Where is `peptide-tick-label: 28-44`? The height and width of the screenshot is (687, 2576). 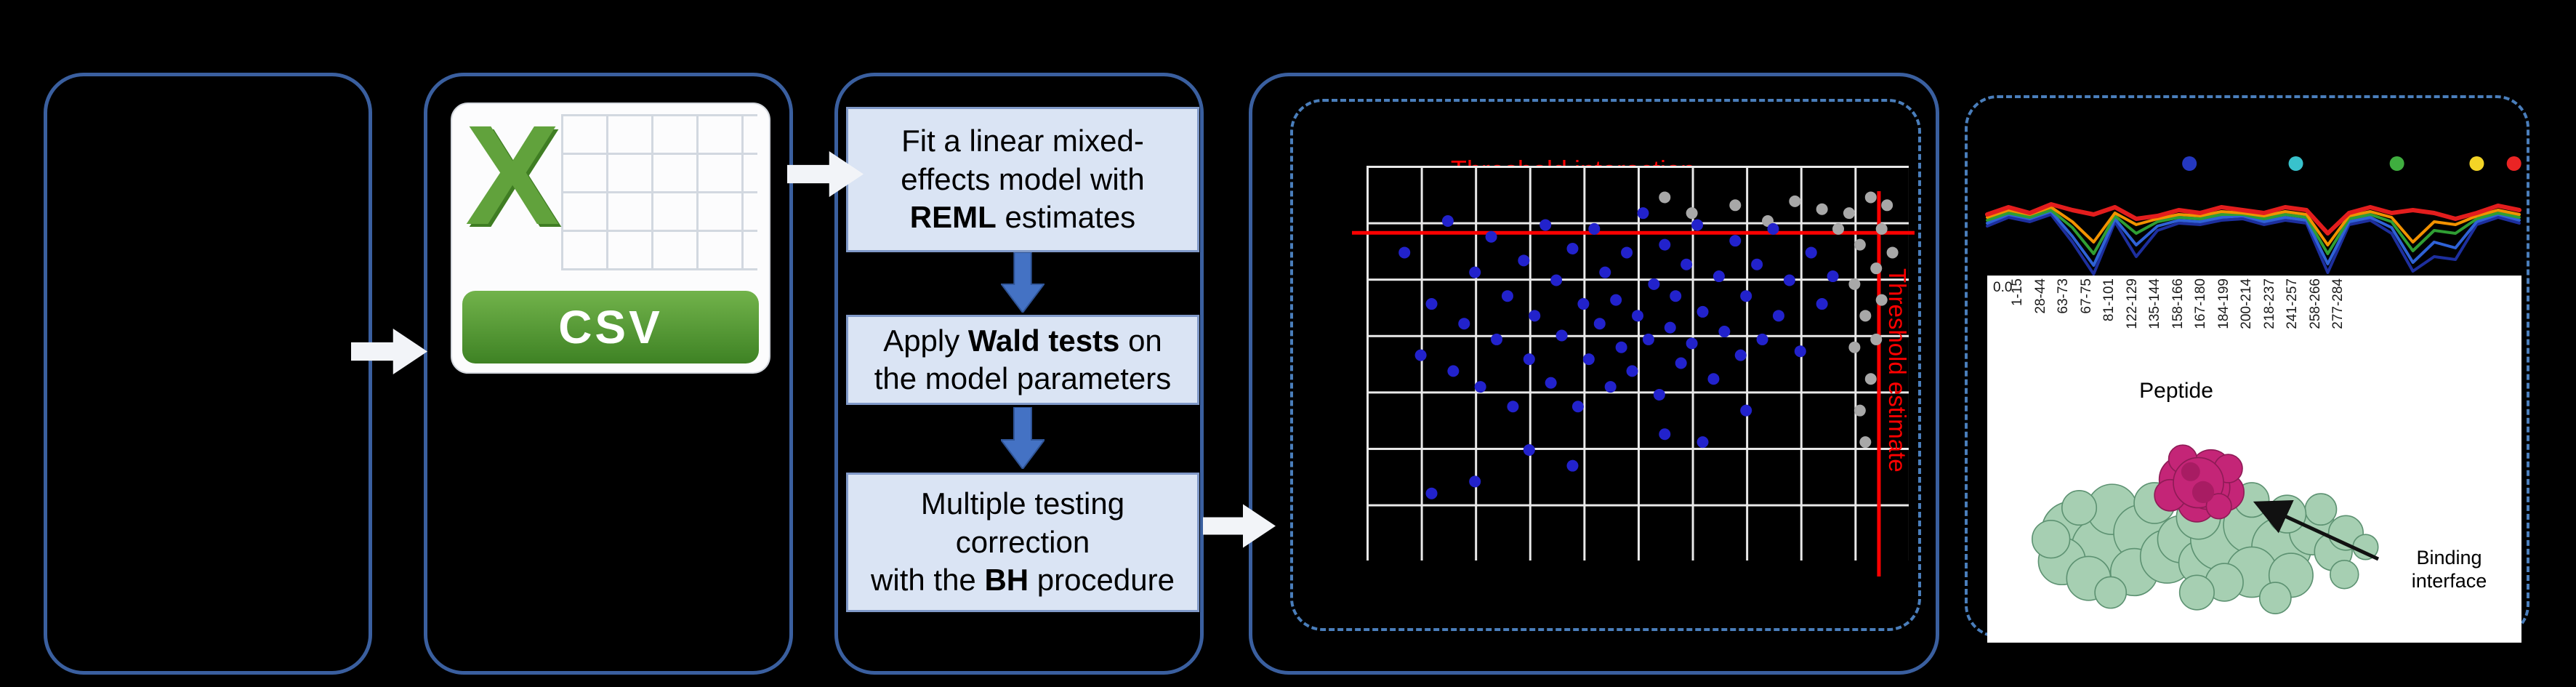 peptide-tick-label: 28-44 is located at coordinates (2040, 296).